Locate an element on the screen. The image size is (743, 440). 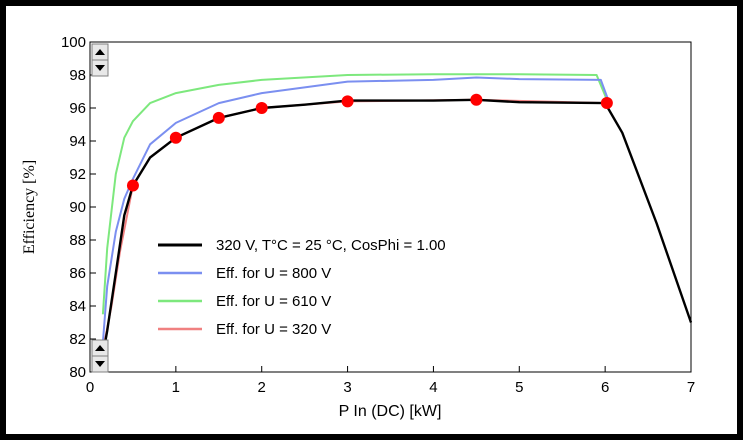
y-tick-label: 86 is located at coordinates (77, 273).